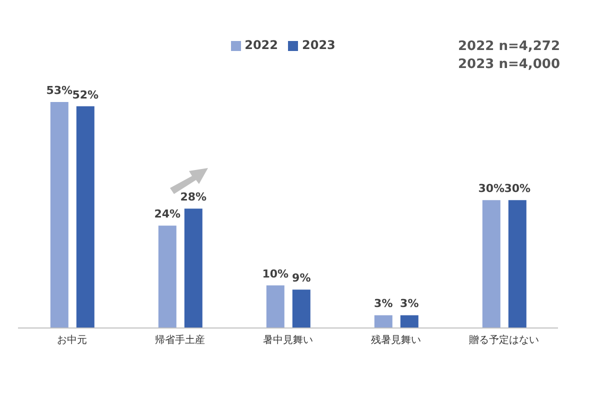  What do you see at coordinates (504, 340) in the screenshot?
I see `x-tick-label: 贈る予定はない` at bounding box center [504, 340].